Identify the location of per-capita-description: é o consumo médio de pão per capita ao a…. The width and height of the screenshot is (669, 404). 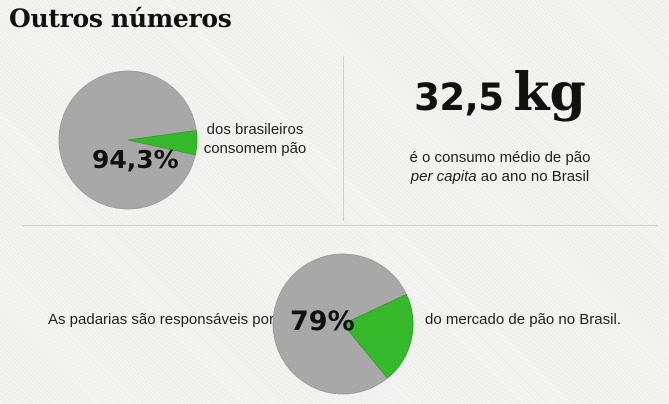
(500, 167).